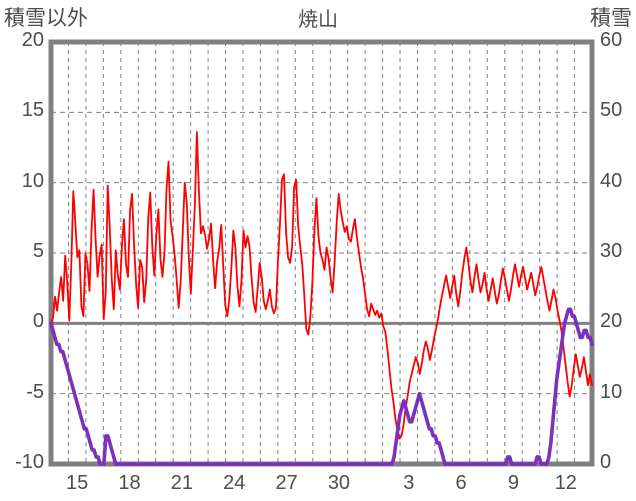  I want to click on right-axis-tick: 50, so click(611, 110).